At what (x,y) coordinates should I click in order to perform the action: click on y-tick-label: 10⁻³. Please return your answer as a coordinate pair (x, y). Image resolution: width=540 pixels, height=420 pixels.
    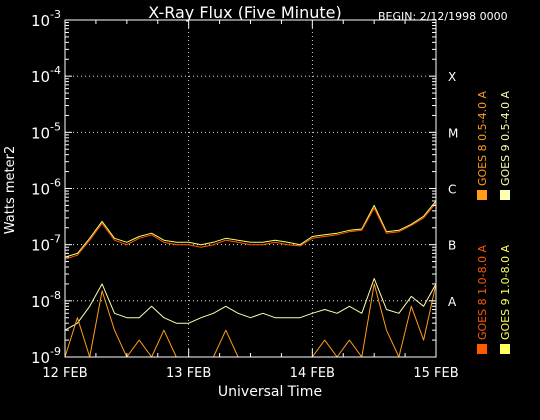
    Looking at the image, I should click on (46, 19).